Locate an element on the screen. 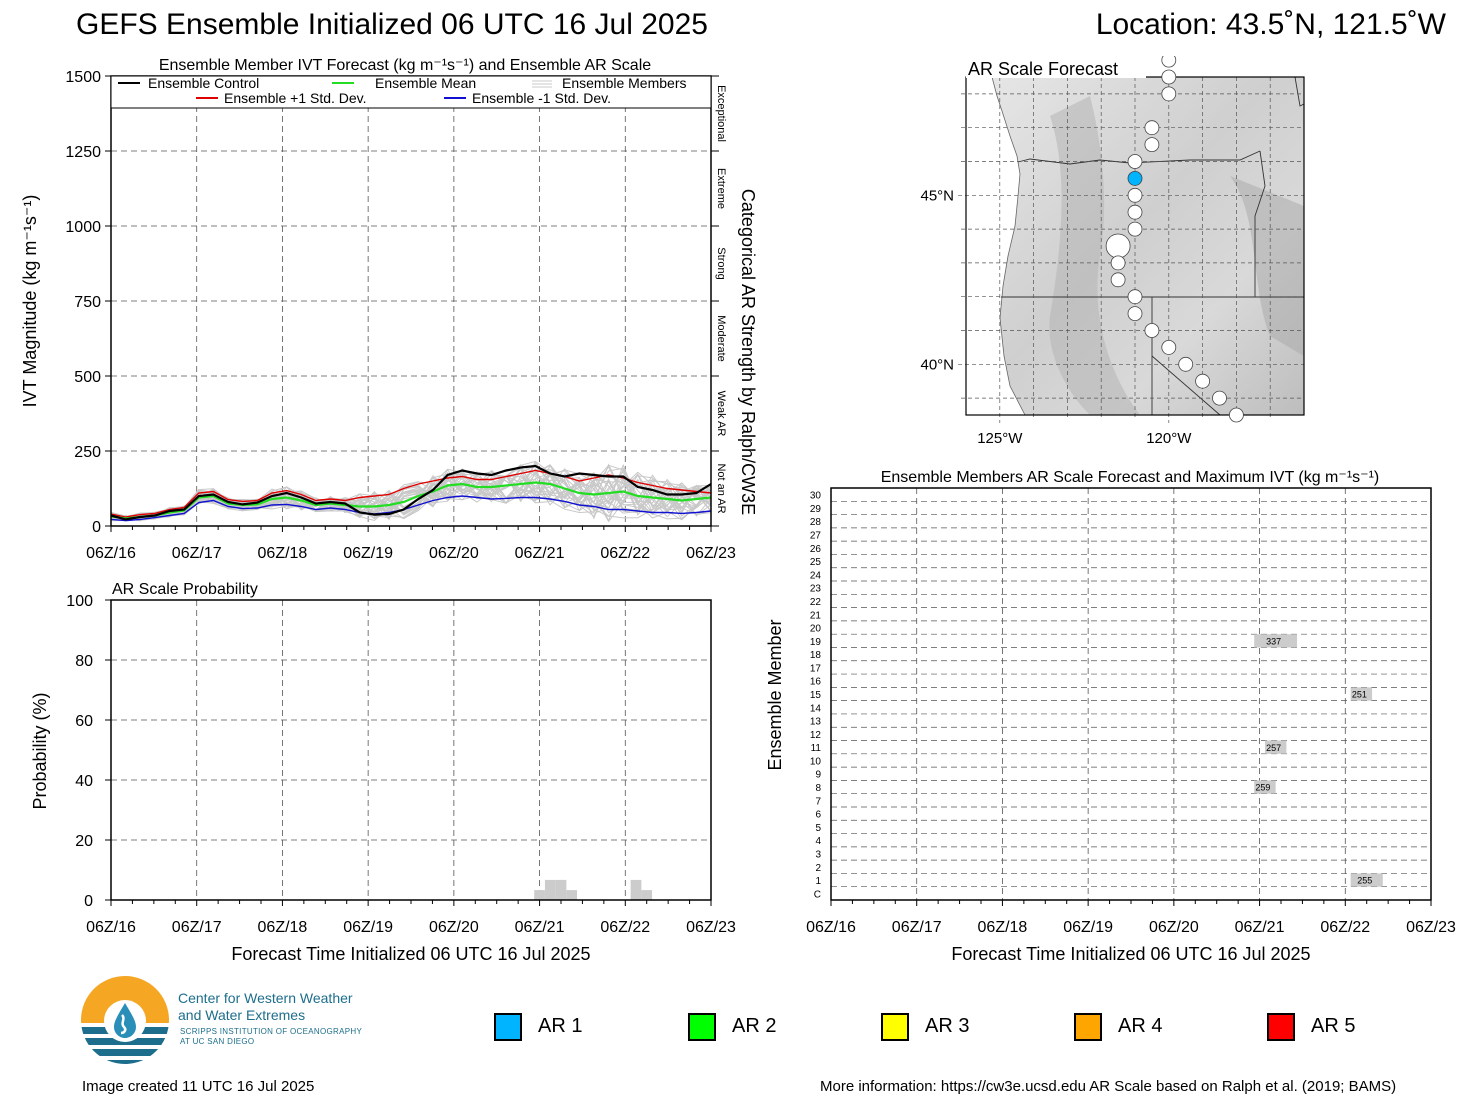 Image resolution: width=1476 pixels, height=1110 pixels. member-label: 11 is located at coordinates (816, 748).